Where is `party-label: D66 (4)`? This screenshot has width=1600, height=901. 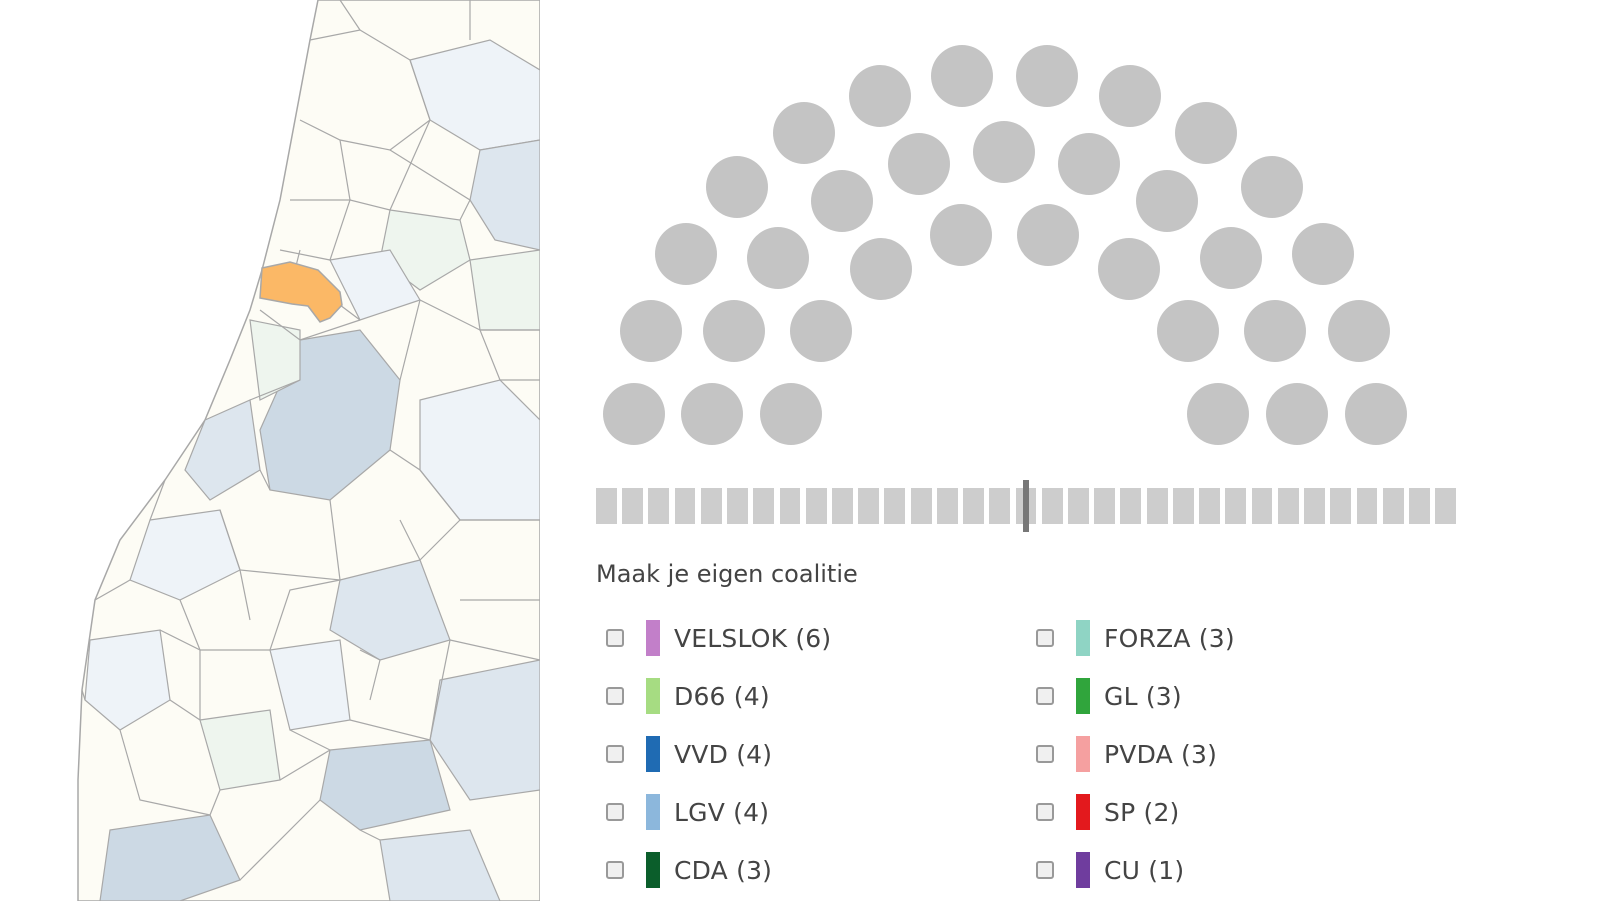 party-label: D66 (4) is located at coordinates (722, 696).